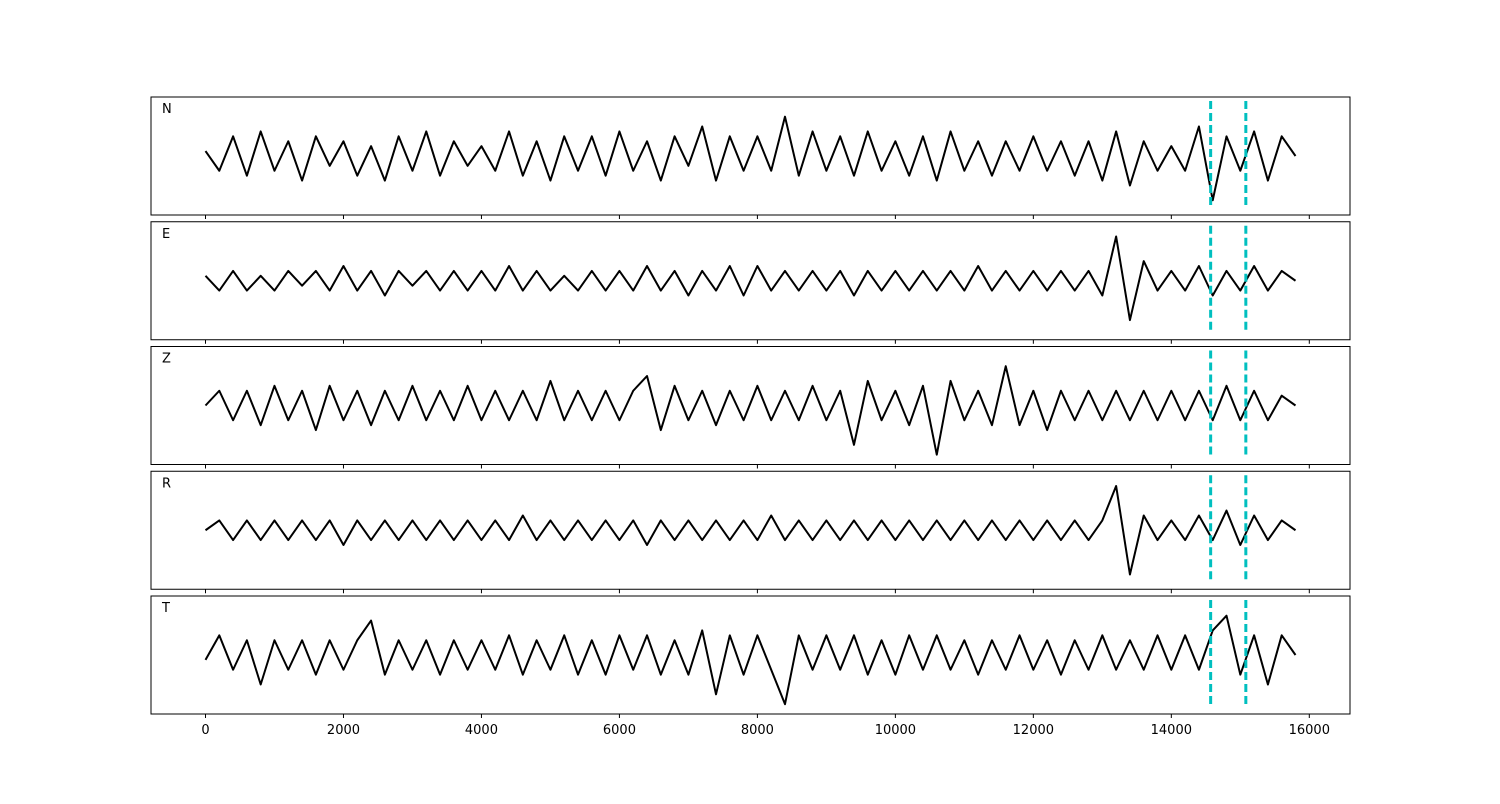 The image size is (1500, 804). What do you see at coordinates (619, 730) in the screenshot?
I see `x-tick-label: 6000` at bounding box center [619, 730].